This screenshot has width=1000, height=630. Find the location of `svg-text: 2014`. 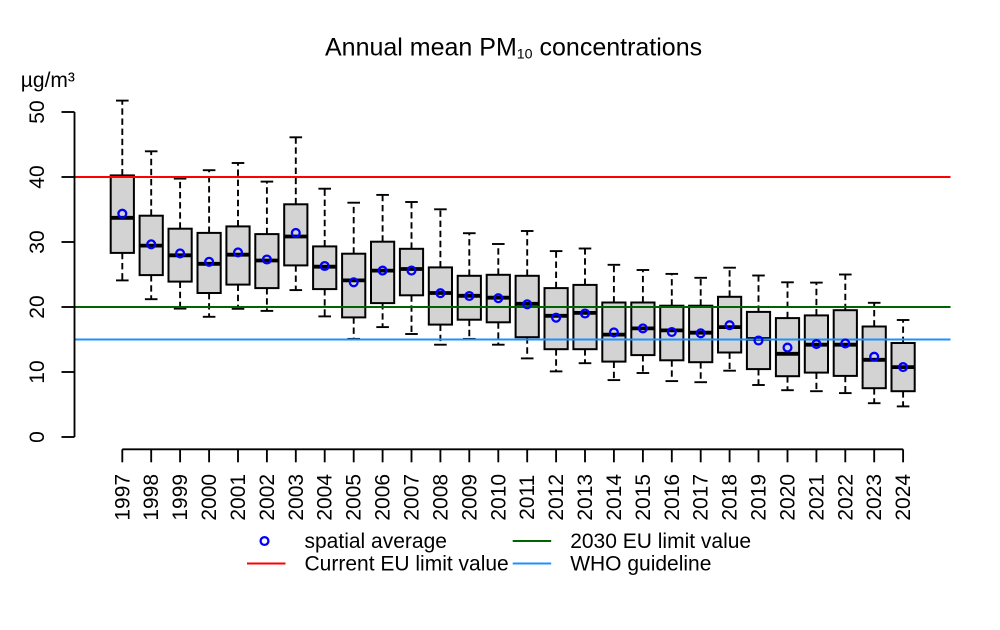

svg-text: 2014 is located at coordinates (614, 497).